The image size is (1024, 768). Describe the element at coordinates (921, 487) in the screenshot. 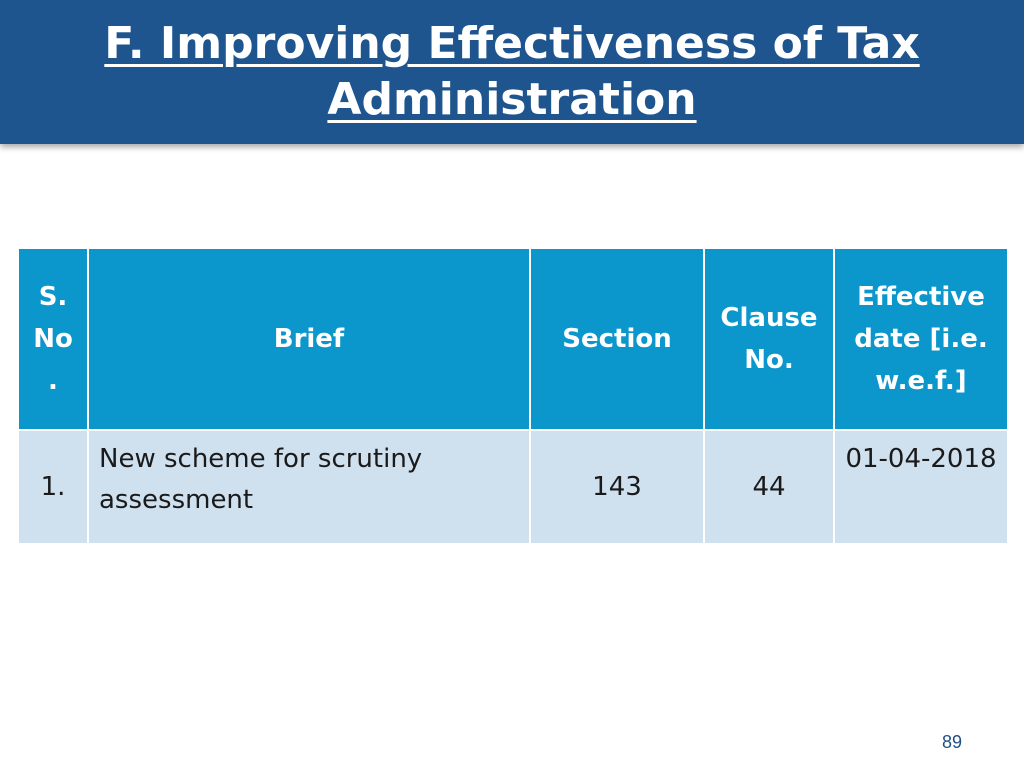

I see `cell-effective-date: 01-04-2018` at that location.